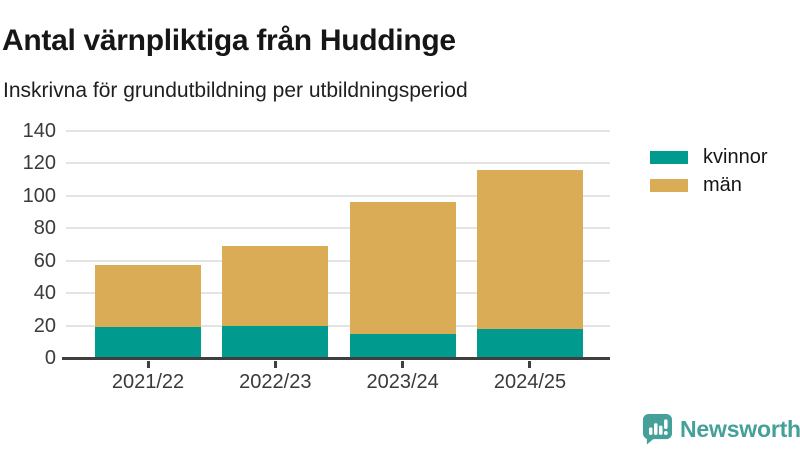  I want to click on y-tick-label: 60, so click(44, 260).